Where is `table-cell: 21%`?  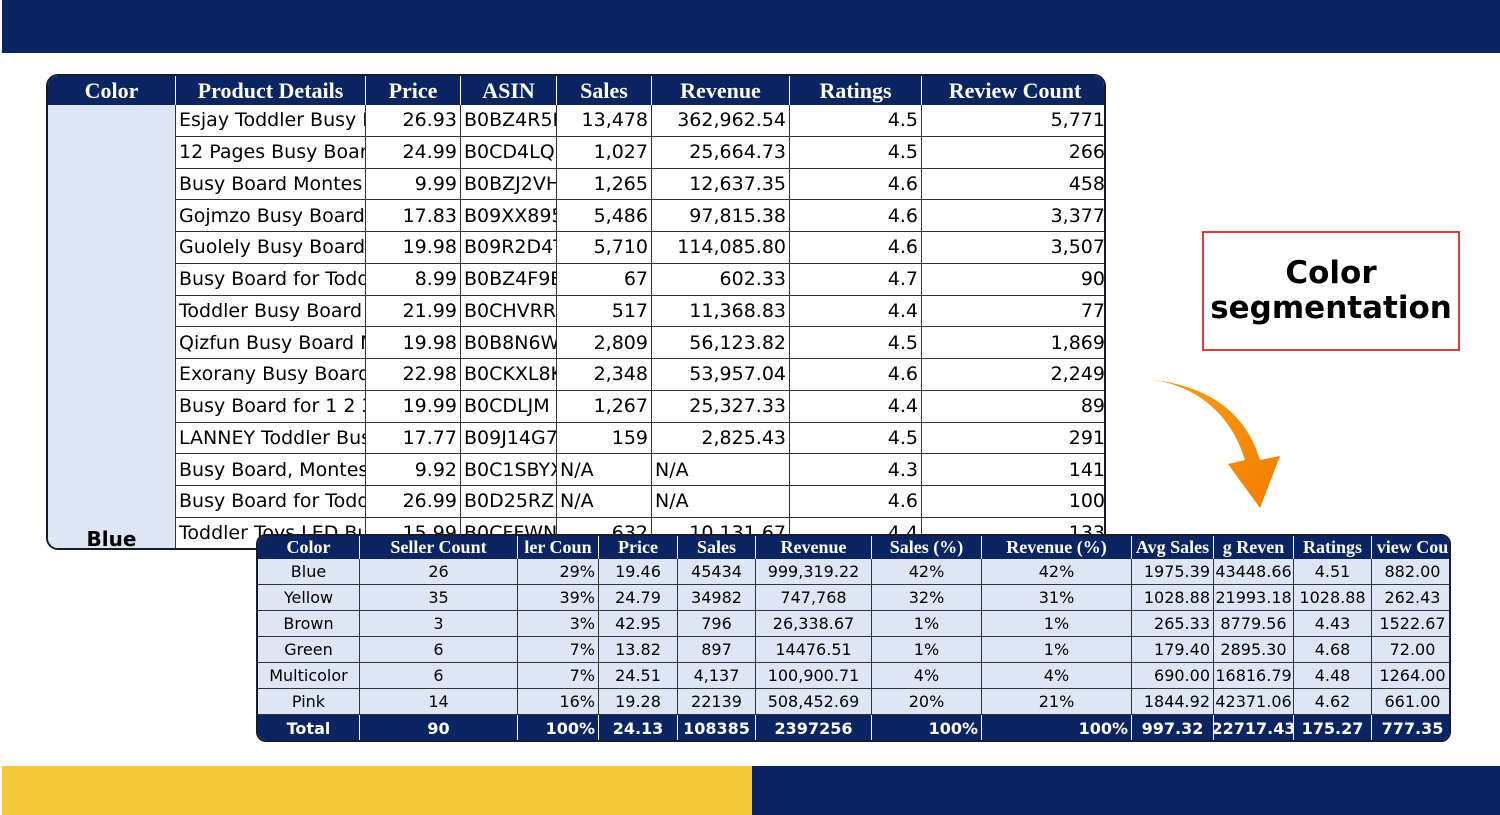 table-cell: 21% is located at coordinates (1057, 702).